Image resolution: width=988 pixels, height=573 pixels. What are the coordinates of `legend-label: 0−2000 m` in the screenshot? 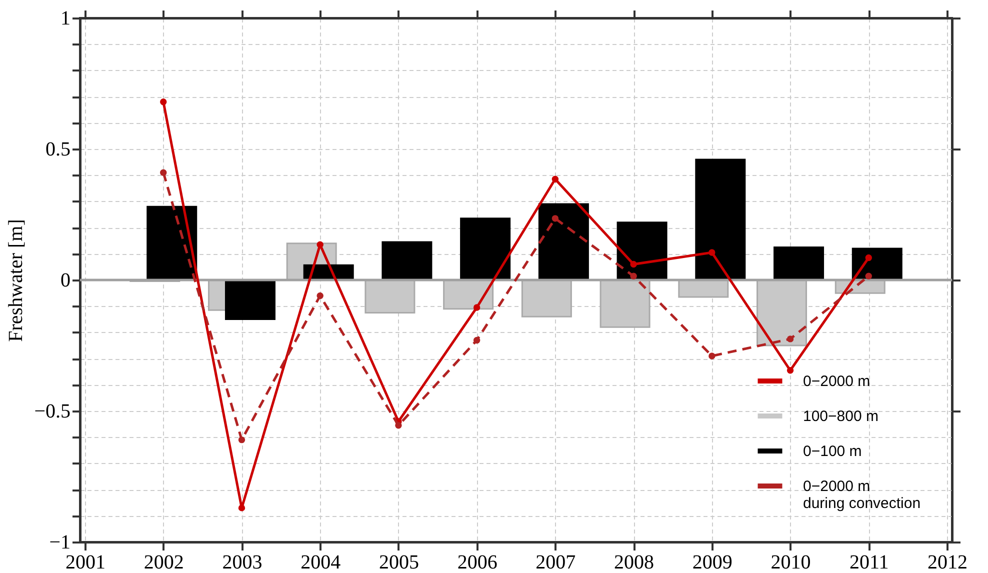 It's located at (836, 381).